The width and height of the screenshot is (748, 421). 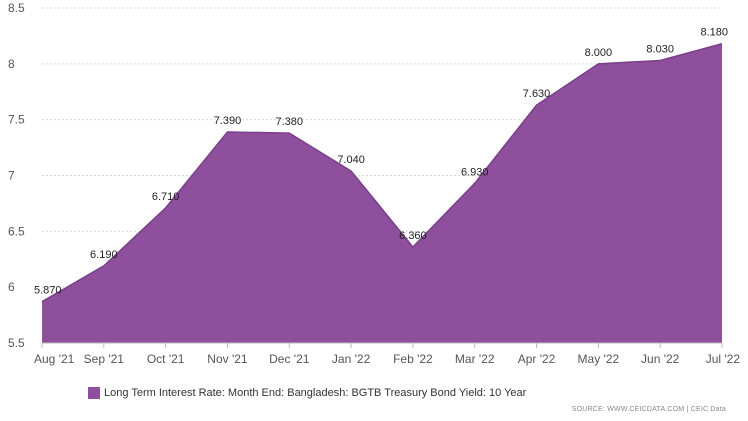 What do you see at coordinates (228, 121) in the screenshot?
I see `data-label: 7.390` at bounding box center [228, 121].